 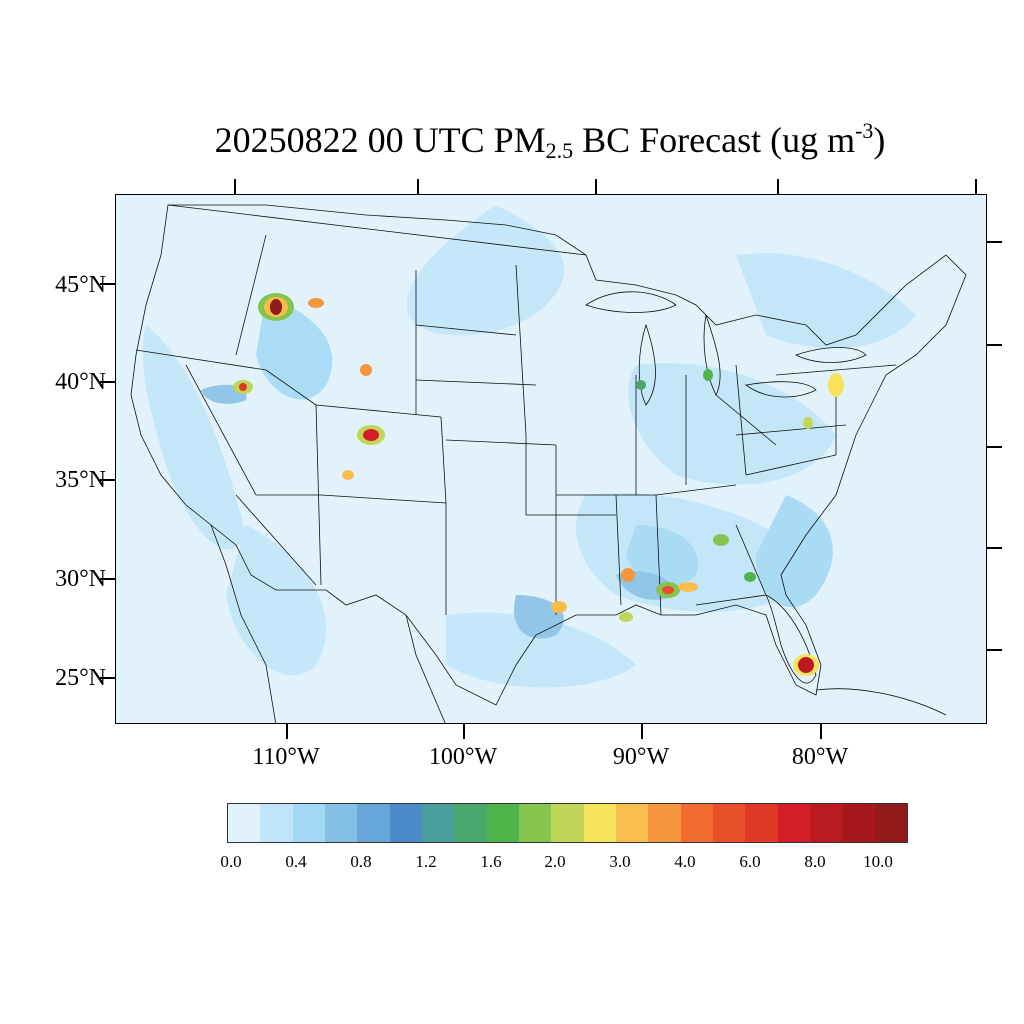 What do you see at coordinates (878, 861) in the screenshot?
I see `colorbar-label: 10.0` at bounding box center [878, 861].